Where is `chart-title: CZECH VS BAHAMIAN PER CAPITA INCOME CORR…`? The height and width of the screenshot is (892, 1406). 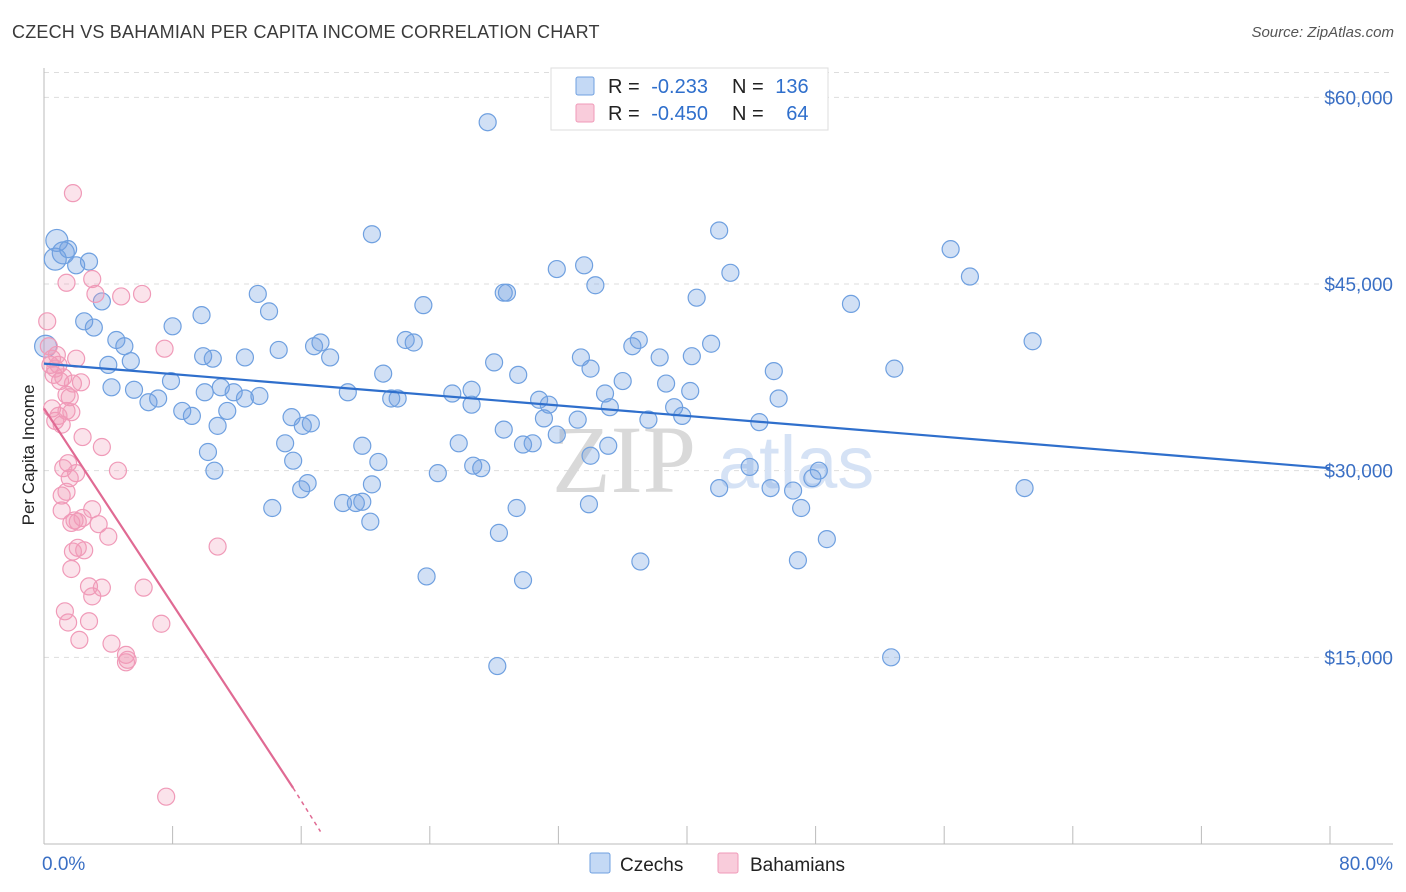 chart-title: CZECH VS BAHAMIAN PER CAPITA INCOME CORR… is located at coordinates (306, 32).